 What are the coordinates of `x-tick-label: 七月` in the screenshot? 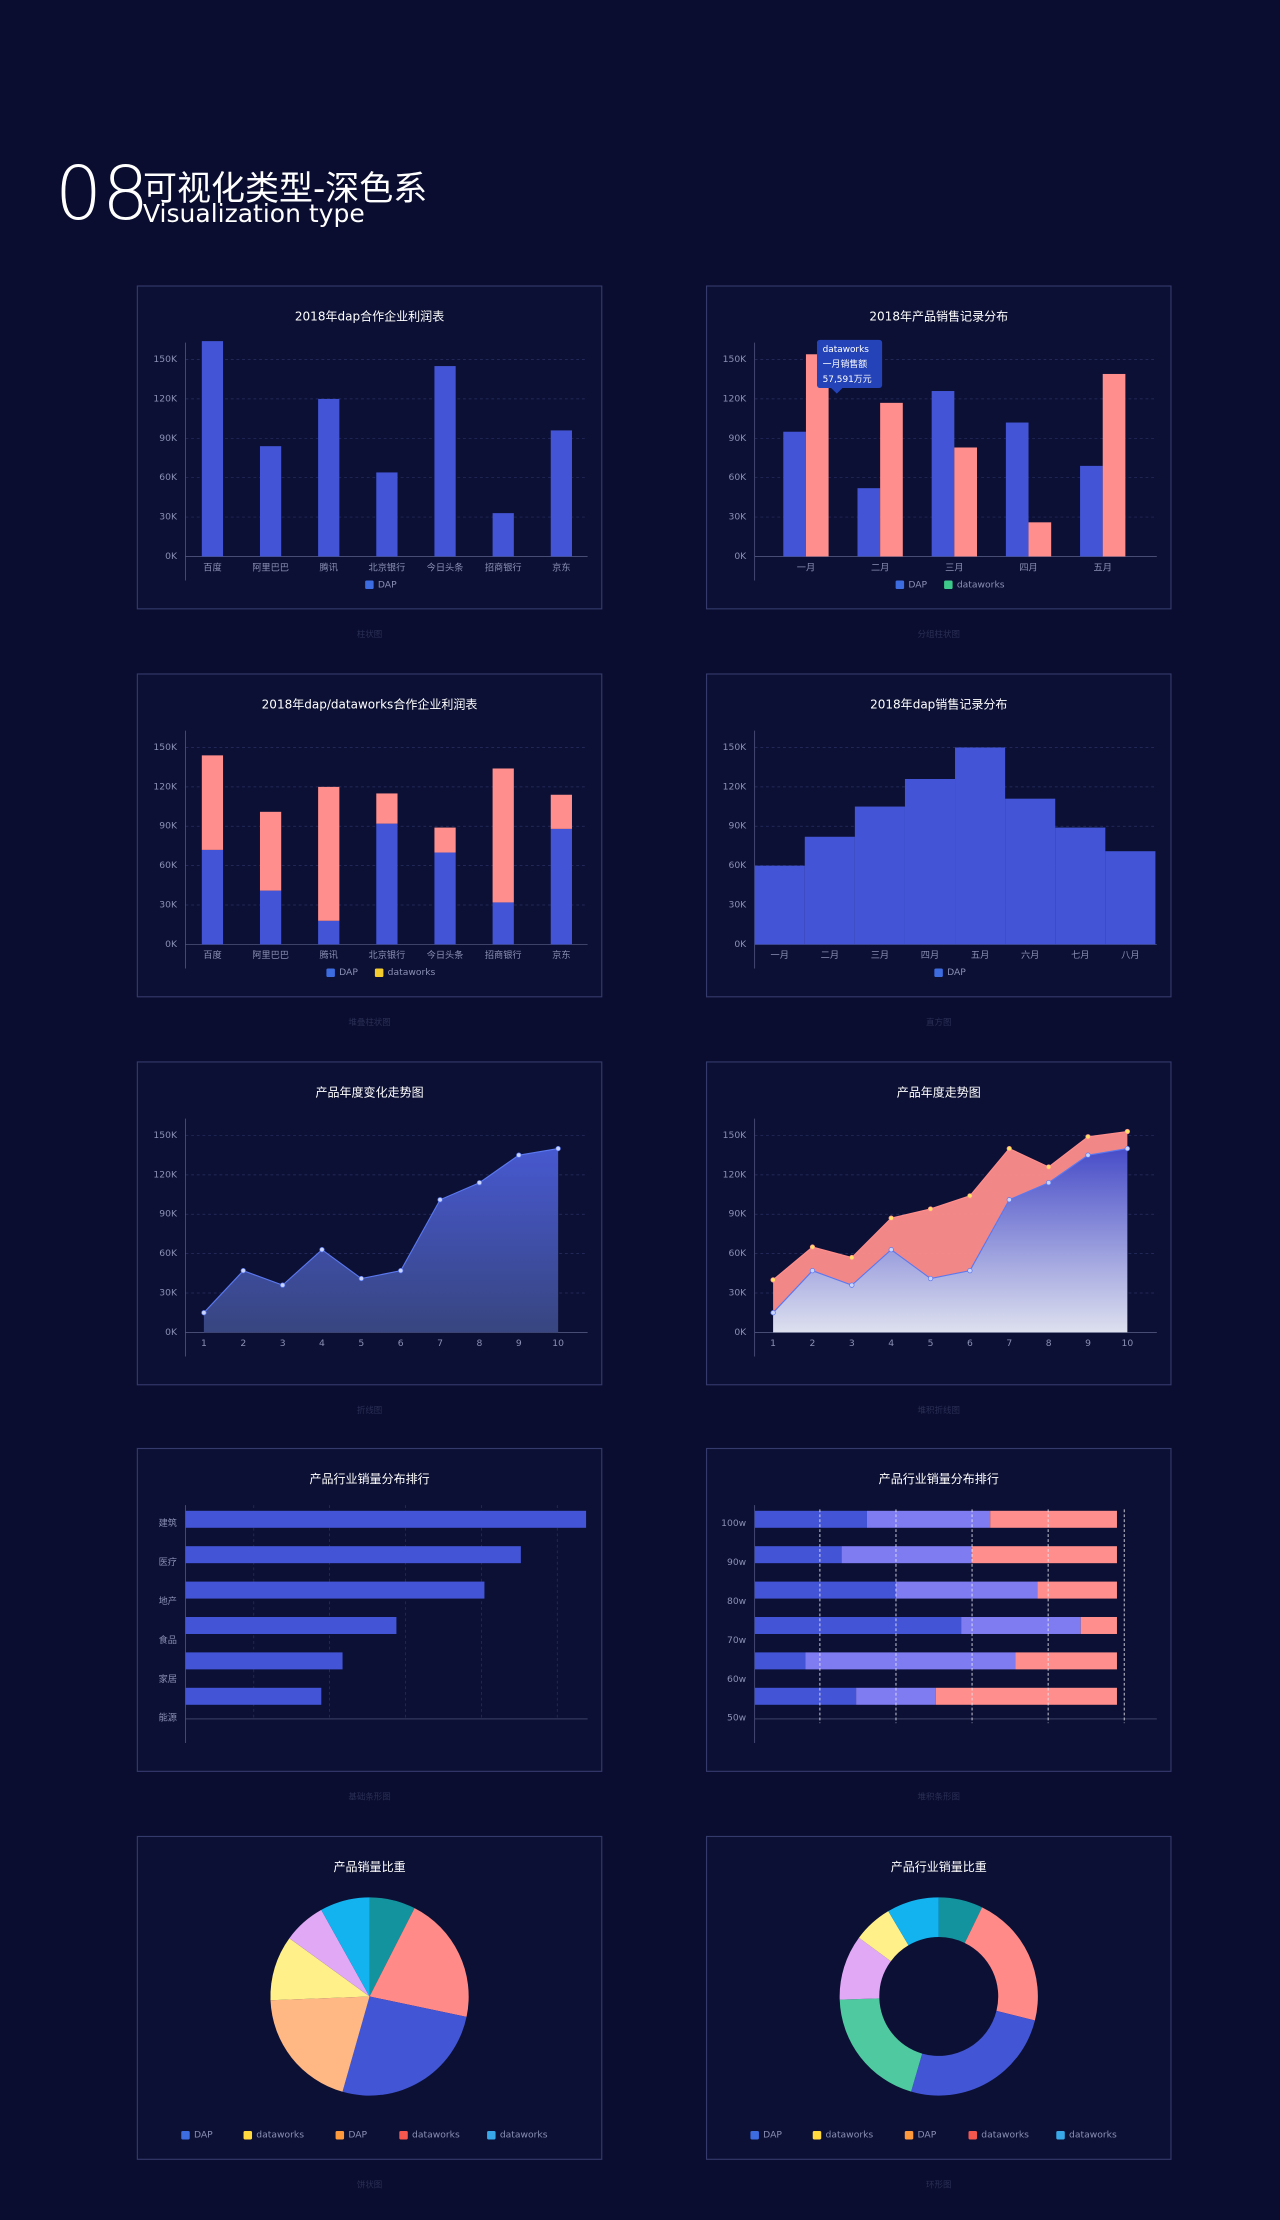 It's located at (1080, 955).